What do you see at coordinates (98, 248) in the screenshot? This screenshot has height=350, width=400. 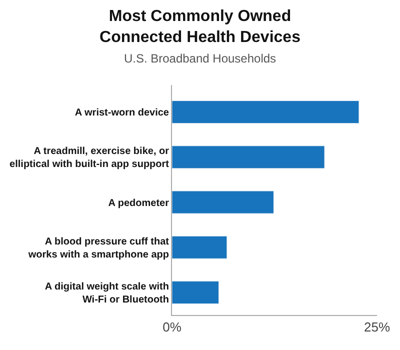 I see `y-tick-label: A blood pressure cuff that works with a smartphone app` at bounding box center [98, 248].